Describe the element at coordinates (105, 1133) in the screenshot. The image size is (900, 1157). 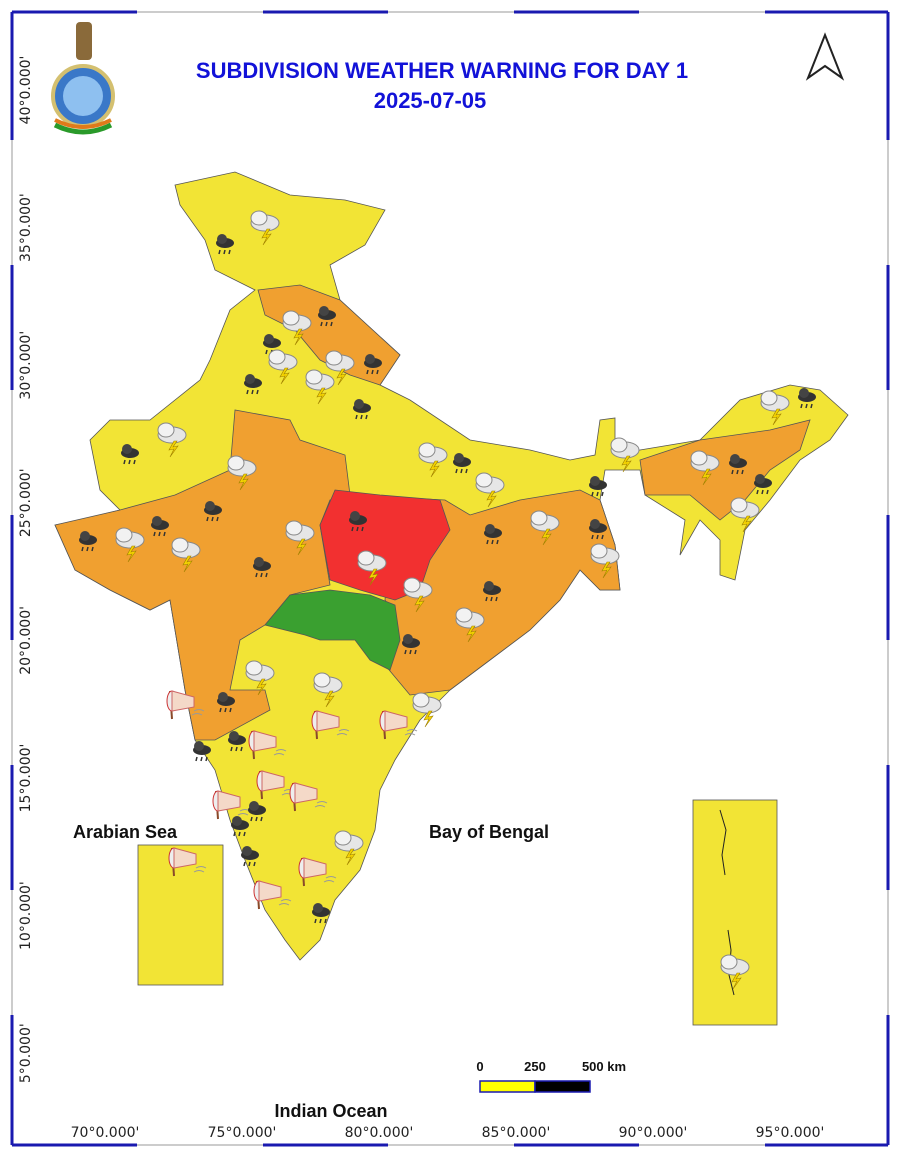
I see `longitude-label: 70°0.000'` at that location.